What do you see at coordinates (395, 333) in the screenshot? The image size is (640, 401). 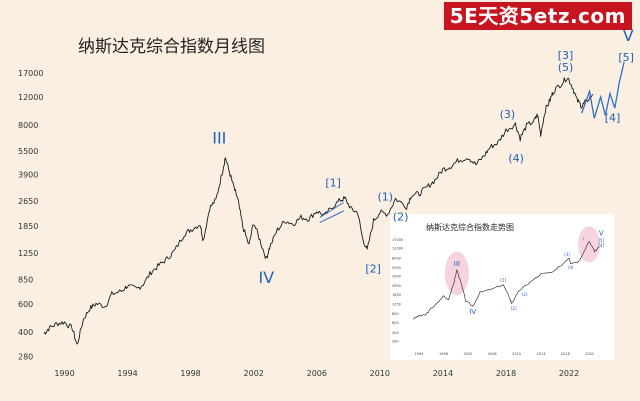 I see `inset-y-tick-label: 400` at bounding box center [395, 333].